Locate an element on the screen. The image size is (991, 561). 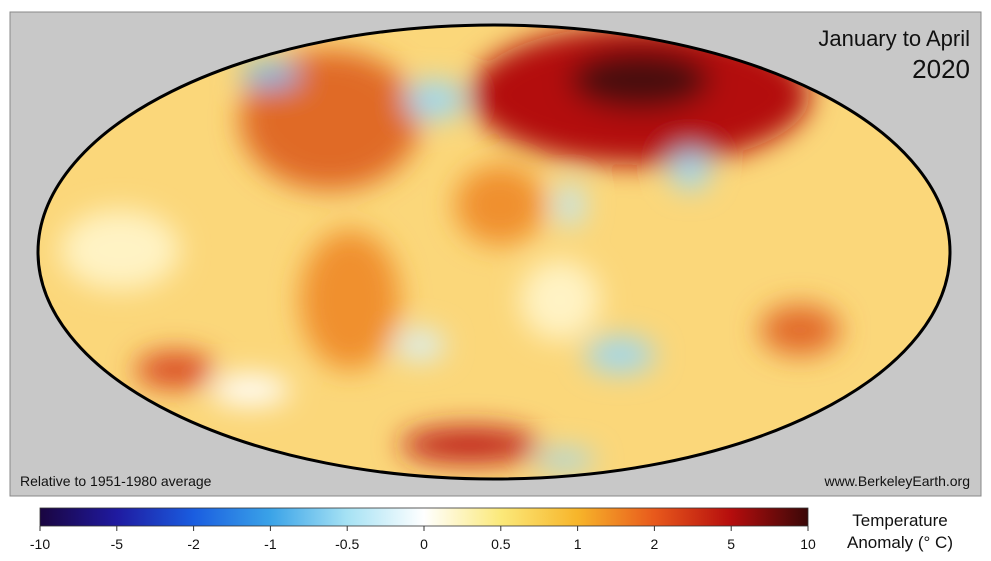
colorbar-tick-label: -1 is located at coordinates (270, 544).